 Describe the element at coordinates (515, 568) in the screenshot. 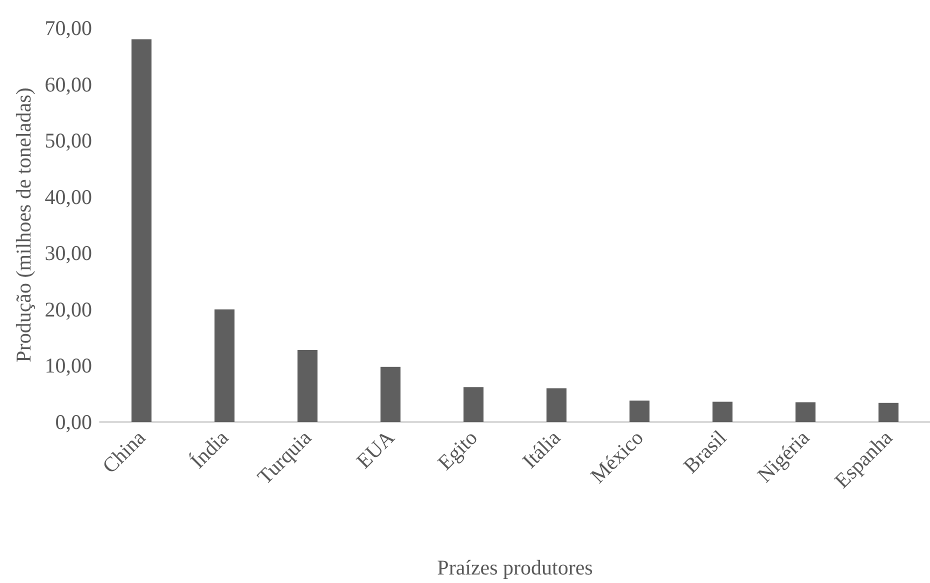

I see `x-axis-title: Praízes produtores` at that location.